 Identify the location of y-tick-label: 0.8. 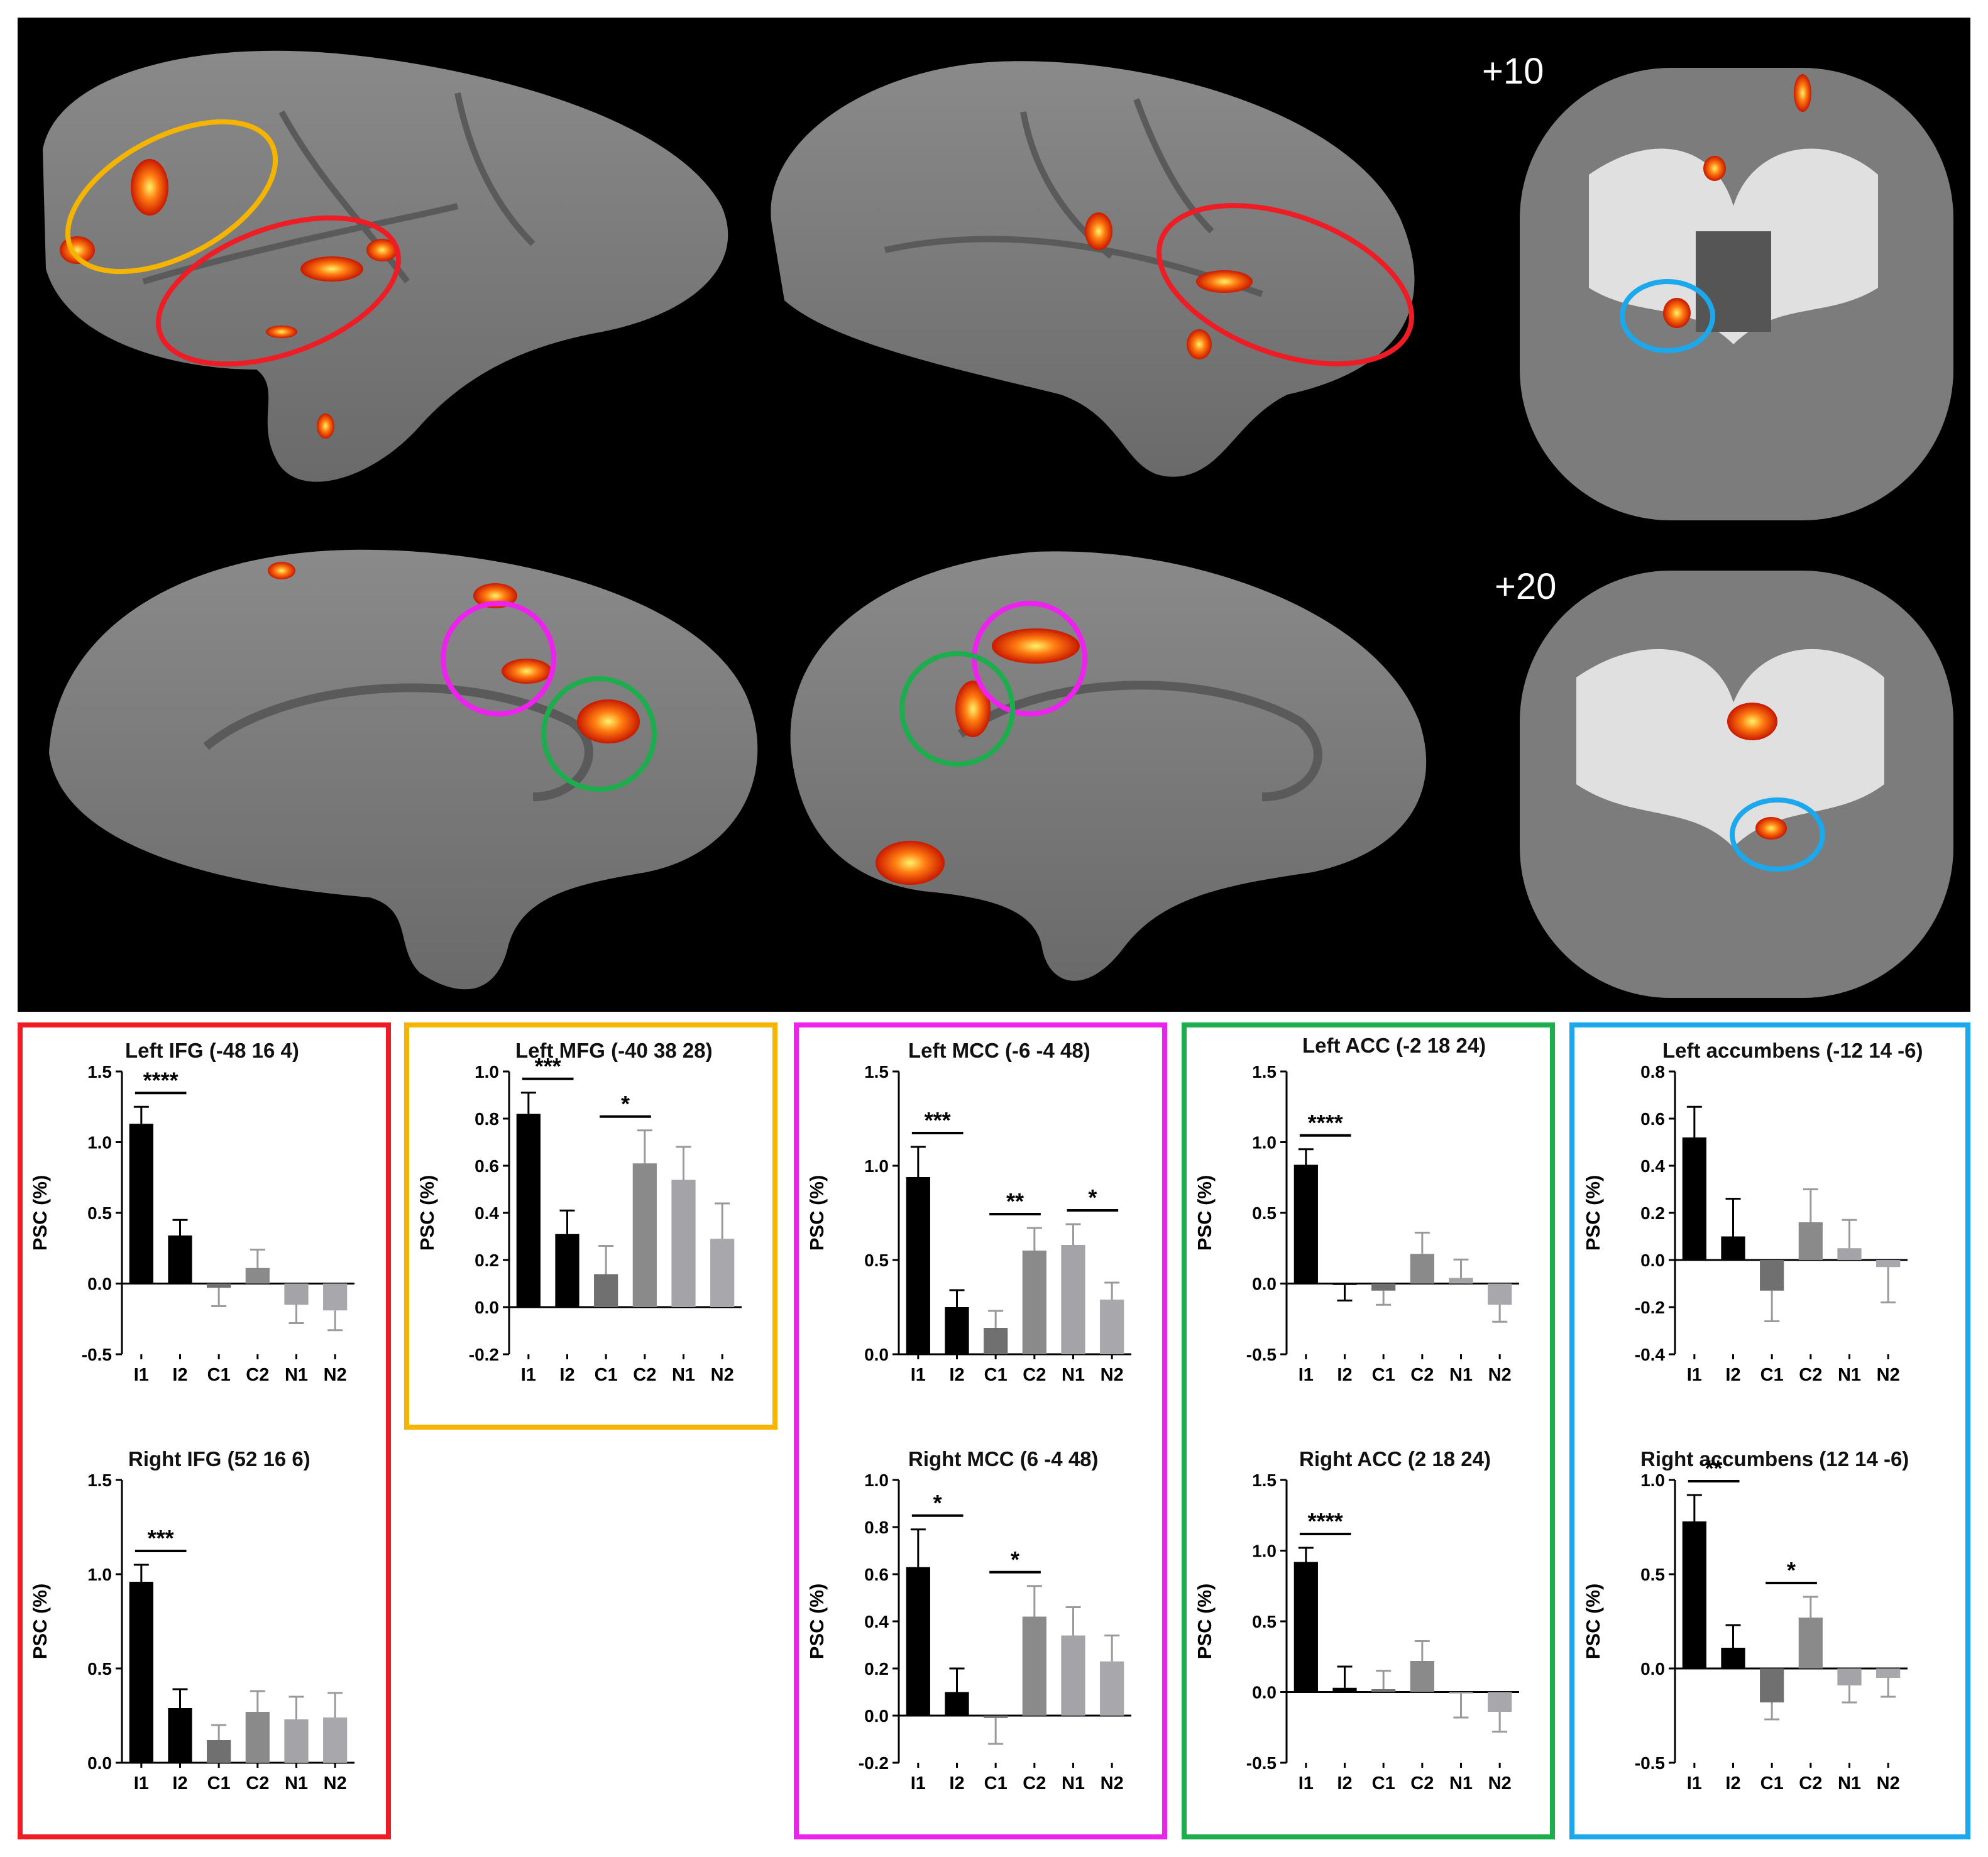
(487, 1119).